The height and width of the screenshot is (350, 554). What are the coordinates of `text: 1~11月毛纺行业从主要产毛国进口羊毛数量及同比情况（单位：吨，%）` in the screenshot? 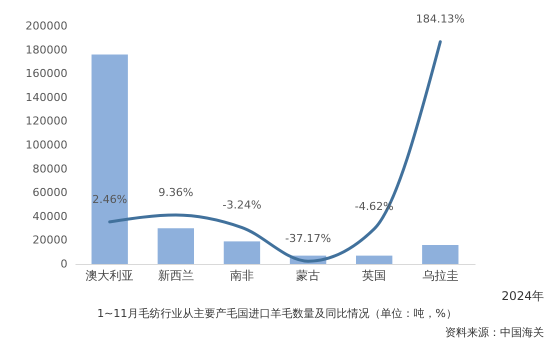 It's located at (277, 313).